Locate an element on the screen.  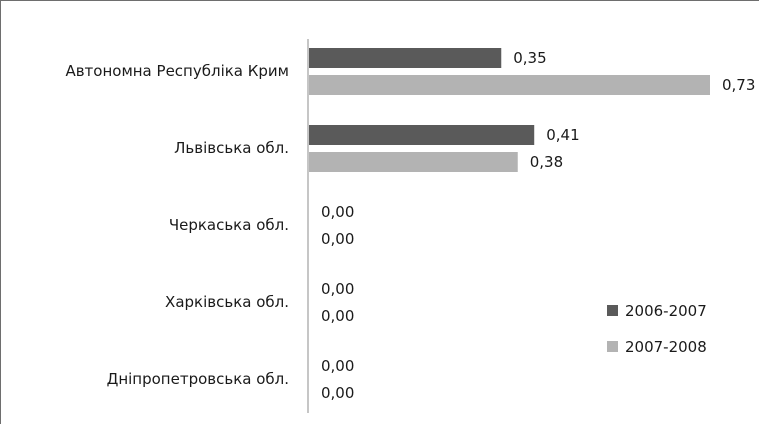
data-label: 0,35 is located at coordinates (529, 58).